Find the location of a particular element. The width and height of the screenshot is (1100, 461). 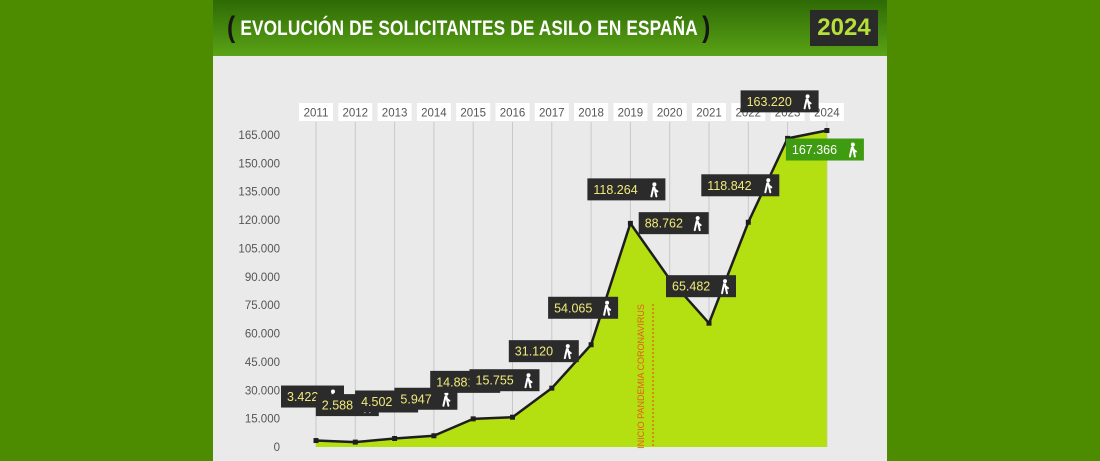

year-label-box-2016 is located at coordinates (512, 112).